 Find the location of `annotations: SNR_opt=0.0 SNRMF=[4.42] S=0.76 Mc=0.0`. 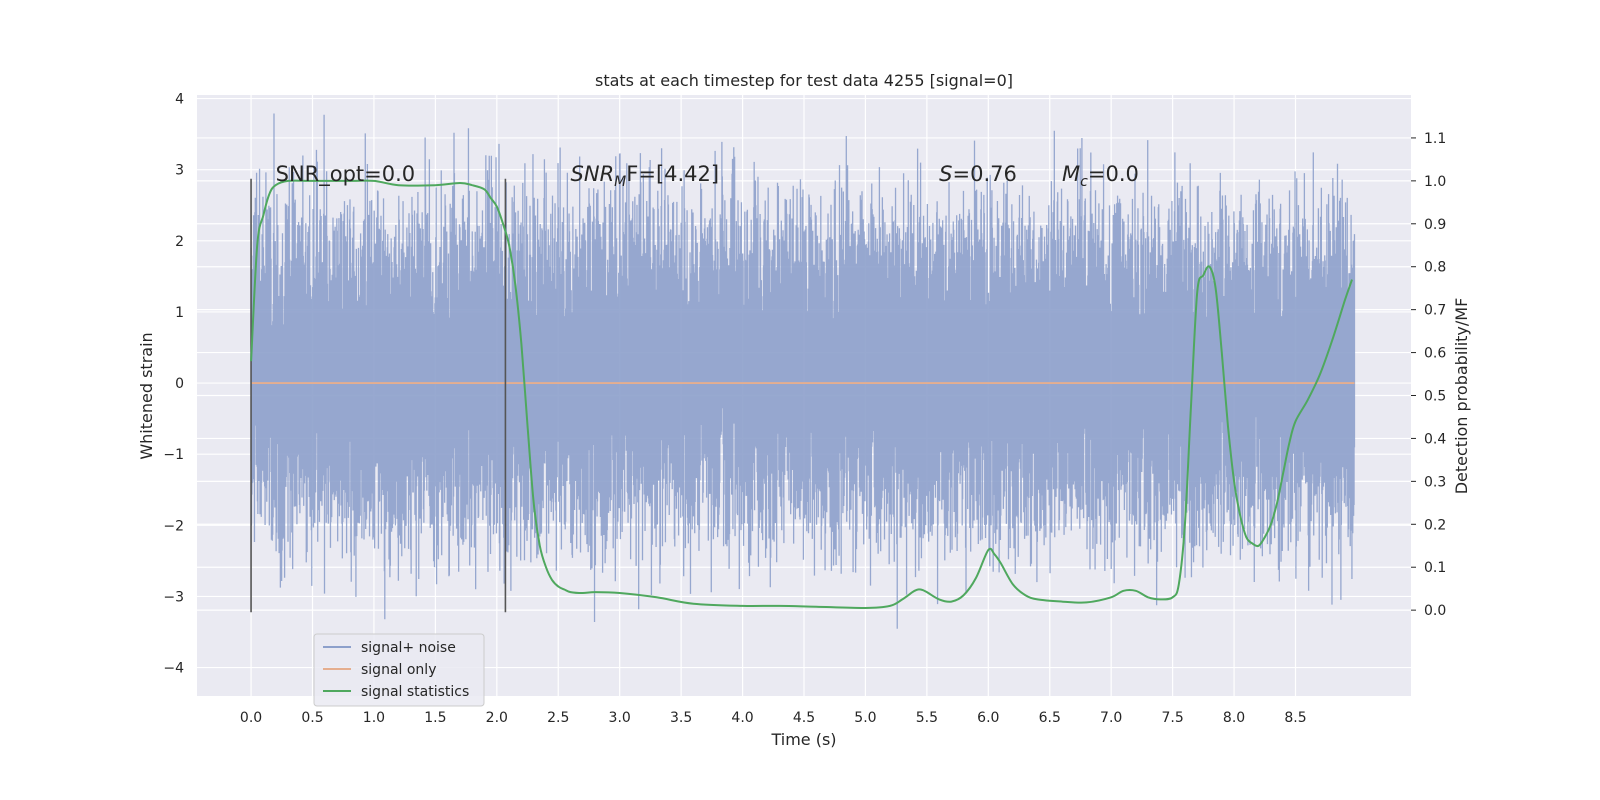

annotations: SNR_opt=0.0 SNRMF=[4.42] S=0.76 Mc=0.0 is located at coordinates (707, 176).